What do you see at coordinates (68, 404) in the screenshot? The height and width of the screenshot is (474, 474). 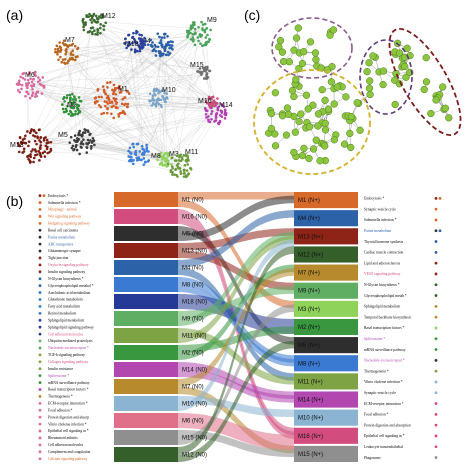 I see `left-pathway: ECM-receptor interaction *` at bounding box center [68, 404].